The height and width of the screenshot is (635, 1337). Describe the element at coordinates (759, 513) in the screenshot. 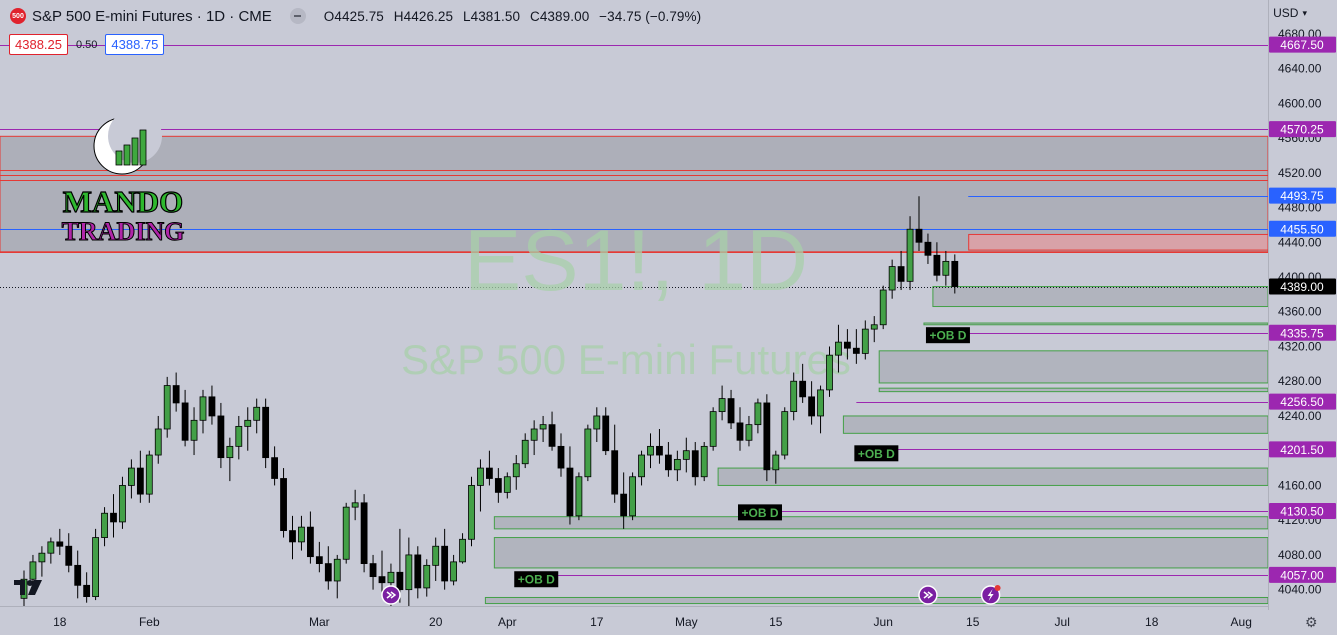

I see `ob-label-text: +OB D` at that location.